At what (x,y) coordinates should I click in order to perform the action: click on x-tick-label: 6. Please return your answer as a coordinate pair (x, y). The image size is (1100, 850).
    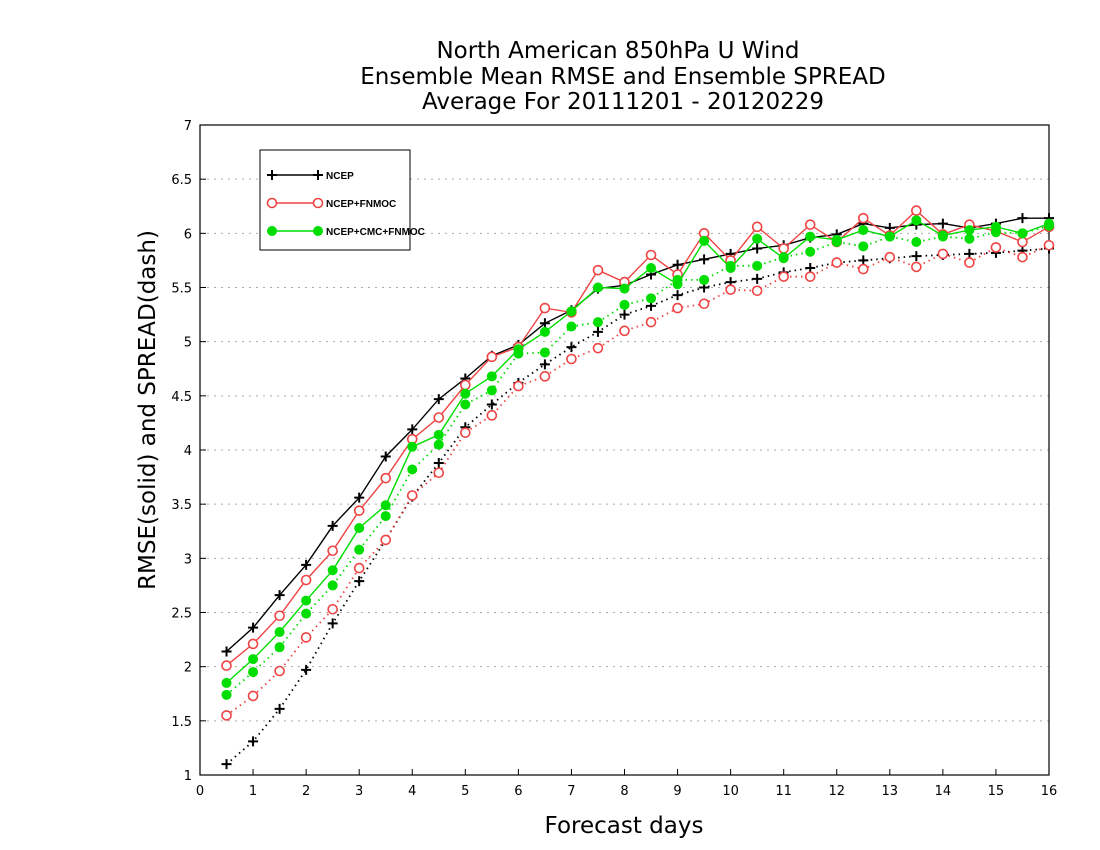
    Looking at the image, I should click on (518, 791).